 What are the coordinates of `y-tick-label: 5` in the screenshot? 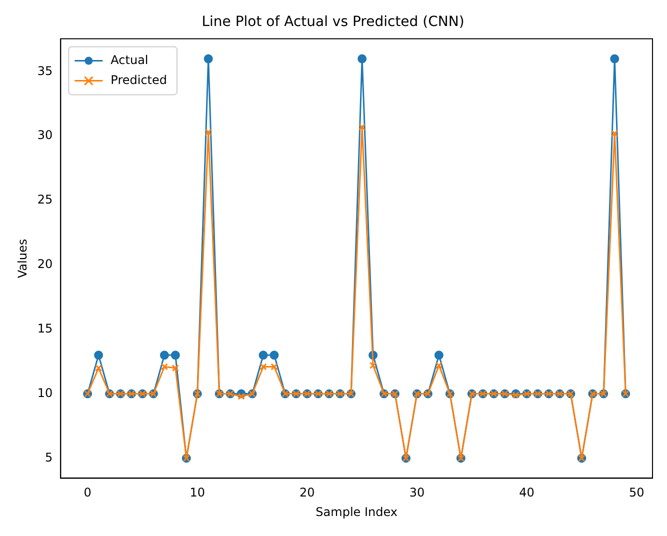 It's located at (49, 457).